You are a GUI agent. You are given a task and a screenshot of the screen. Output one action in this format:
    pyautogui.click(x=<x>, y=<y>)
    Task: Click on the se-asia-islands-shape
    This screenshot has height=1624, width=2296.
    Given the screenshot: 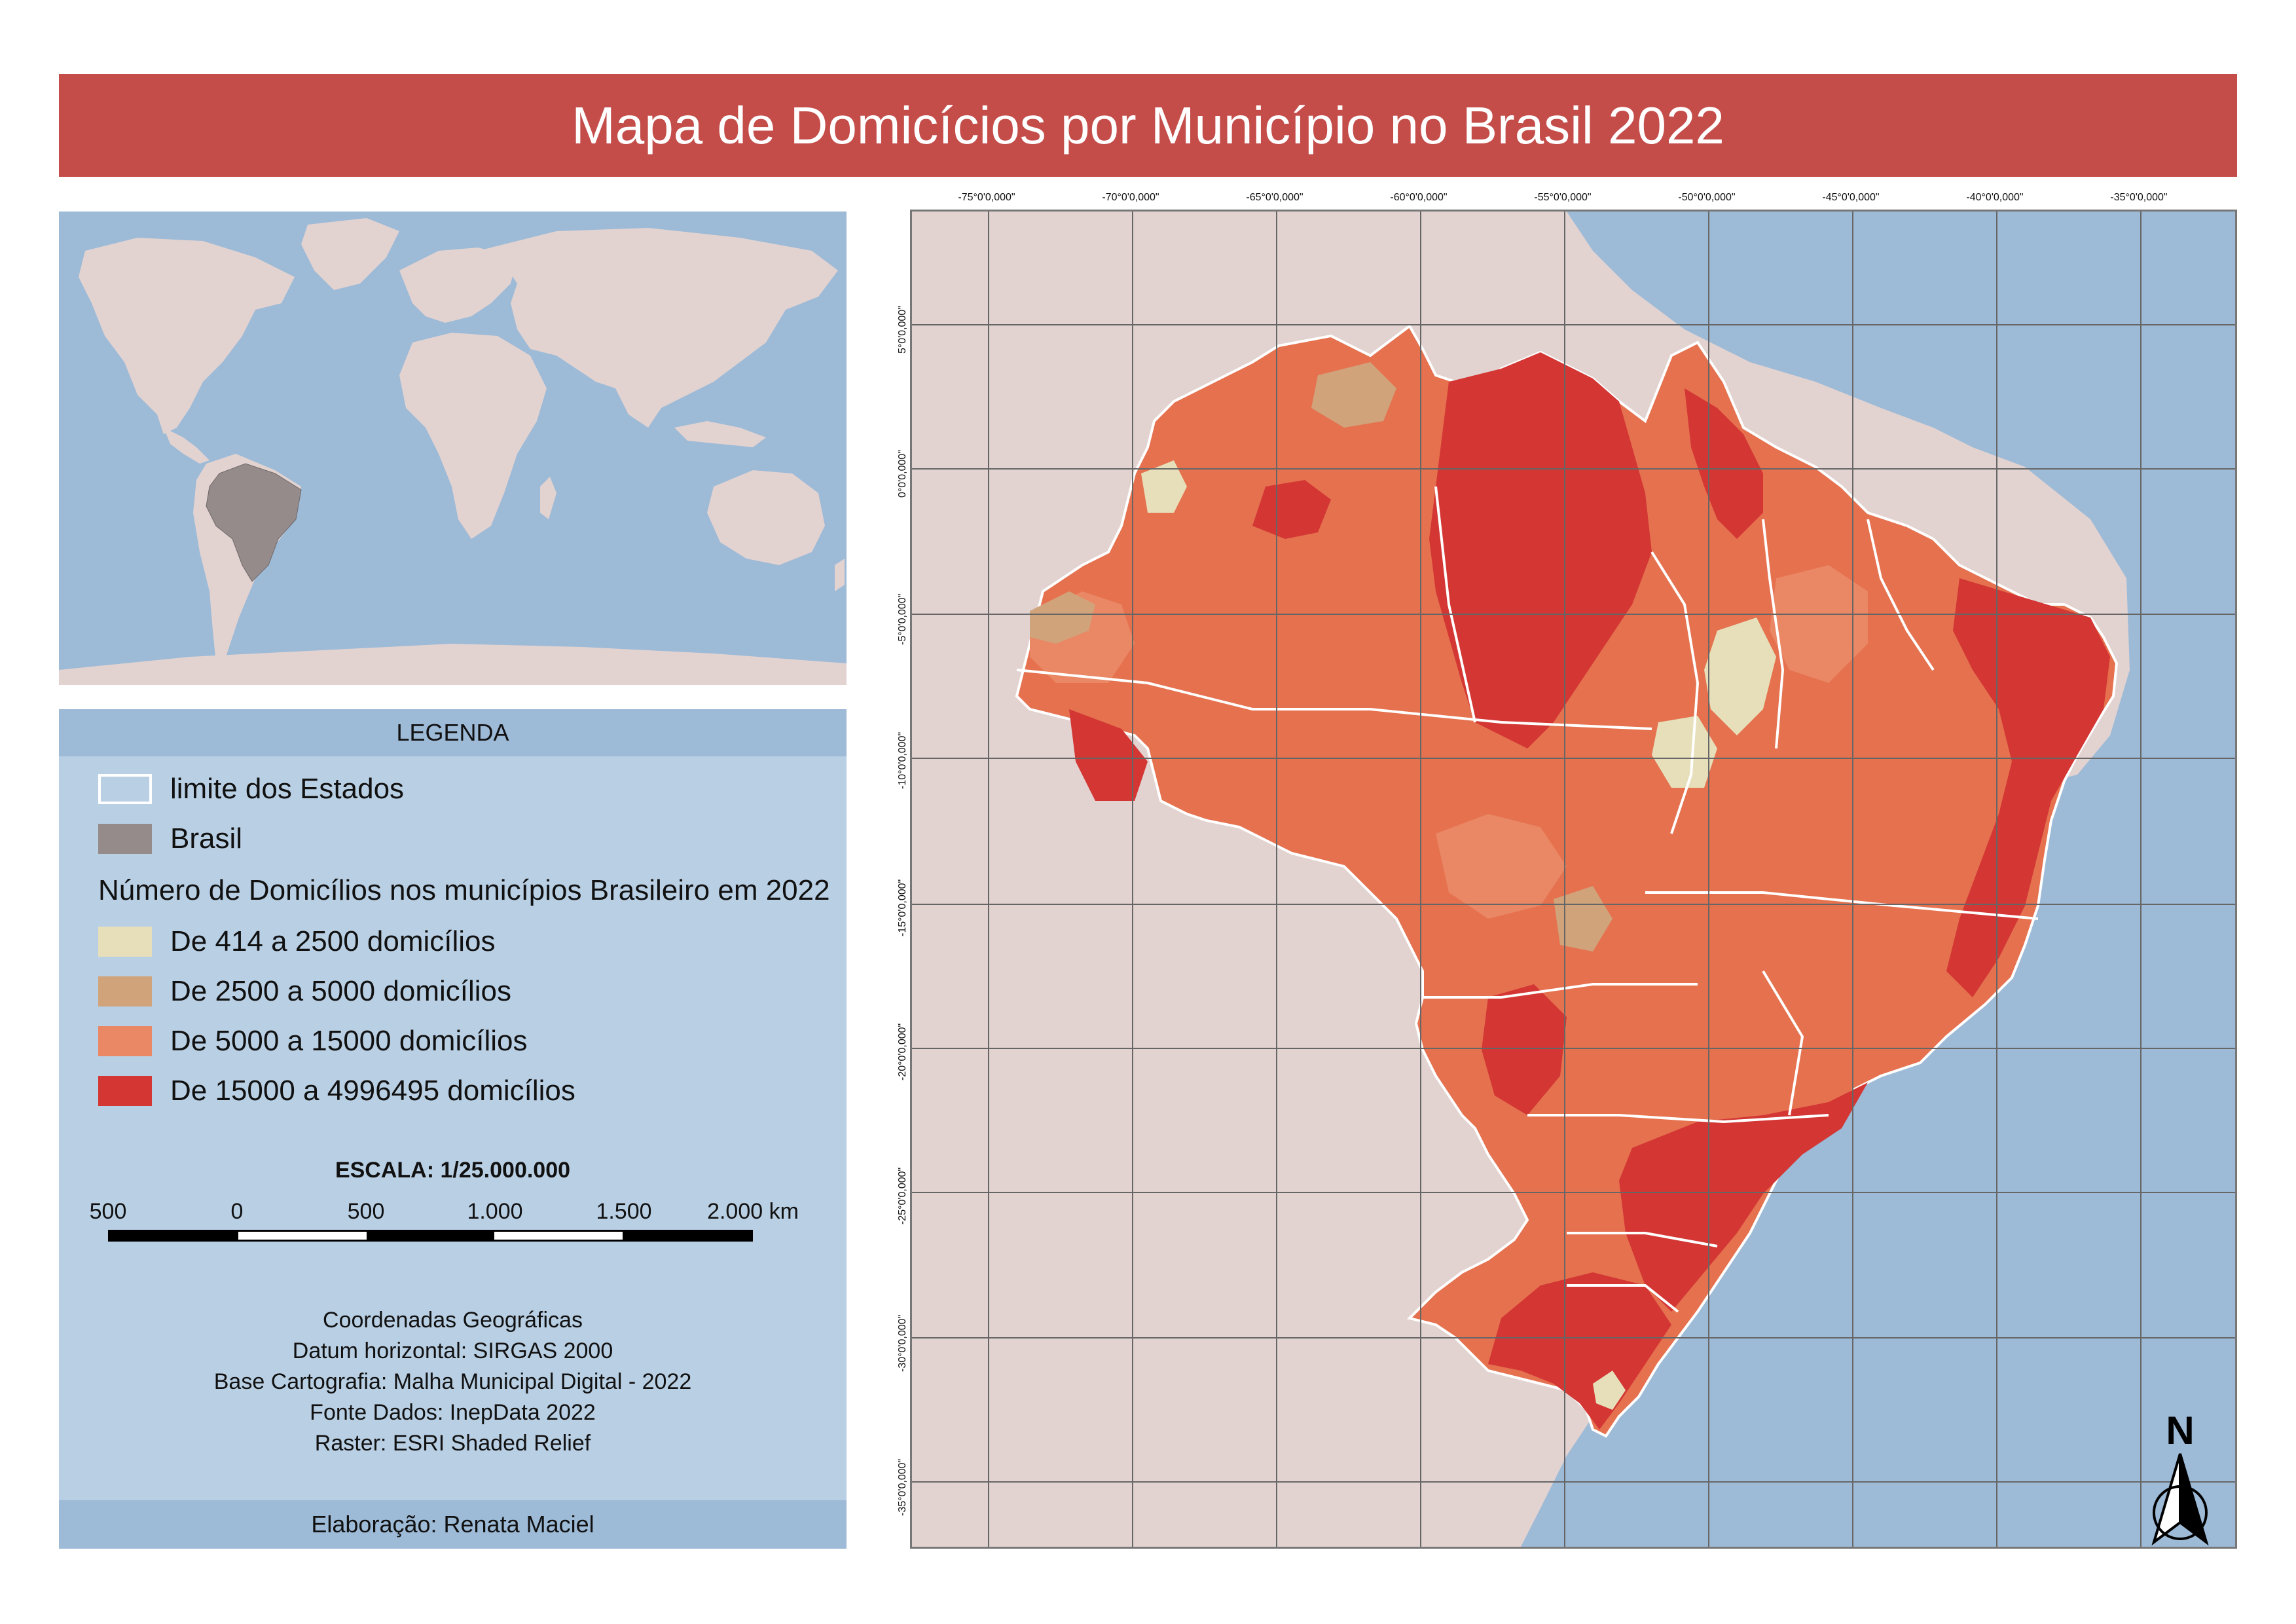 What is the action you would take?
    pyautogui.click(x=720, y=434)
    